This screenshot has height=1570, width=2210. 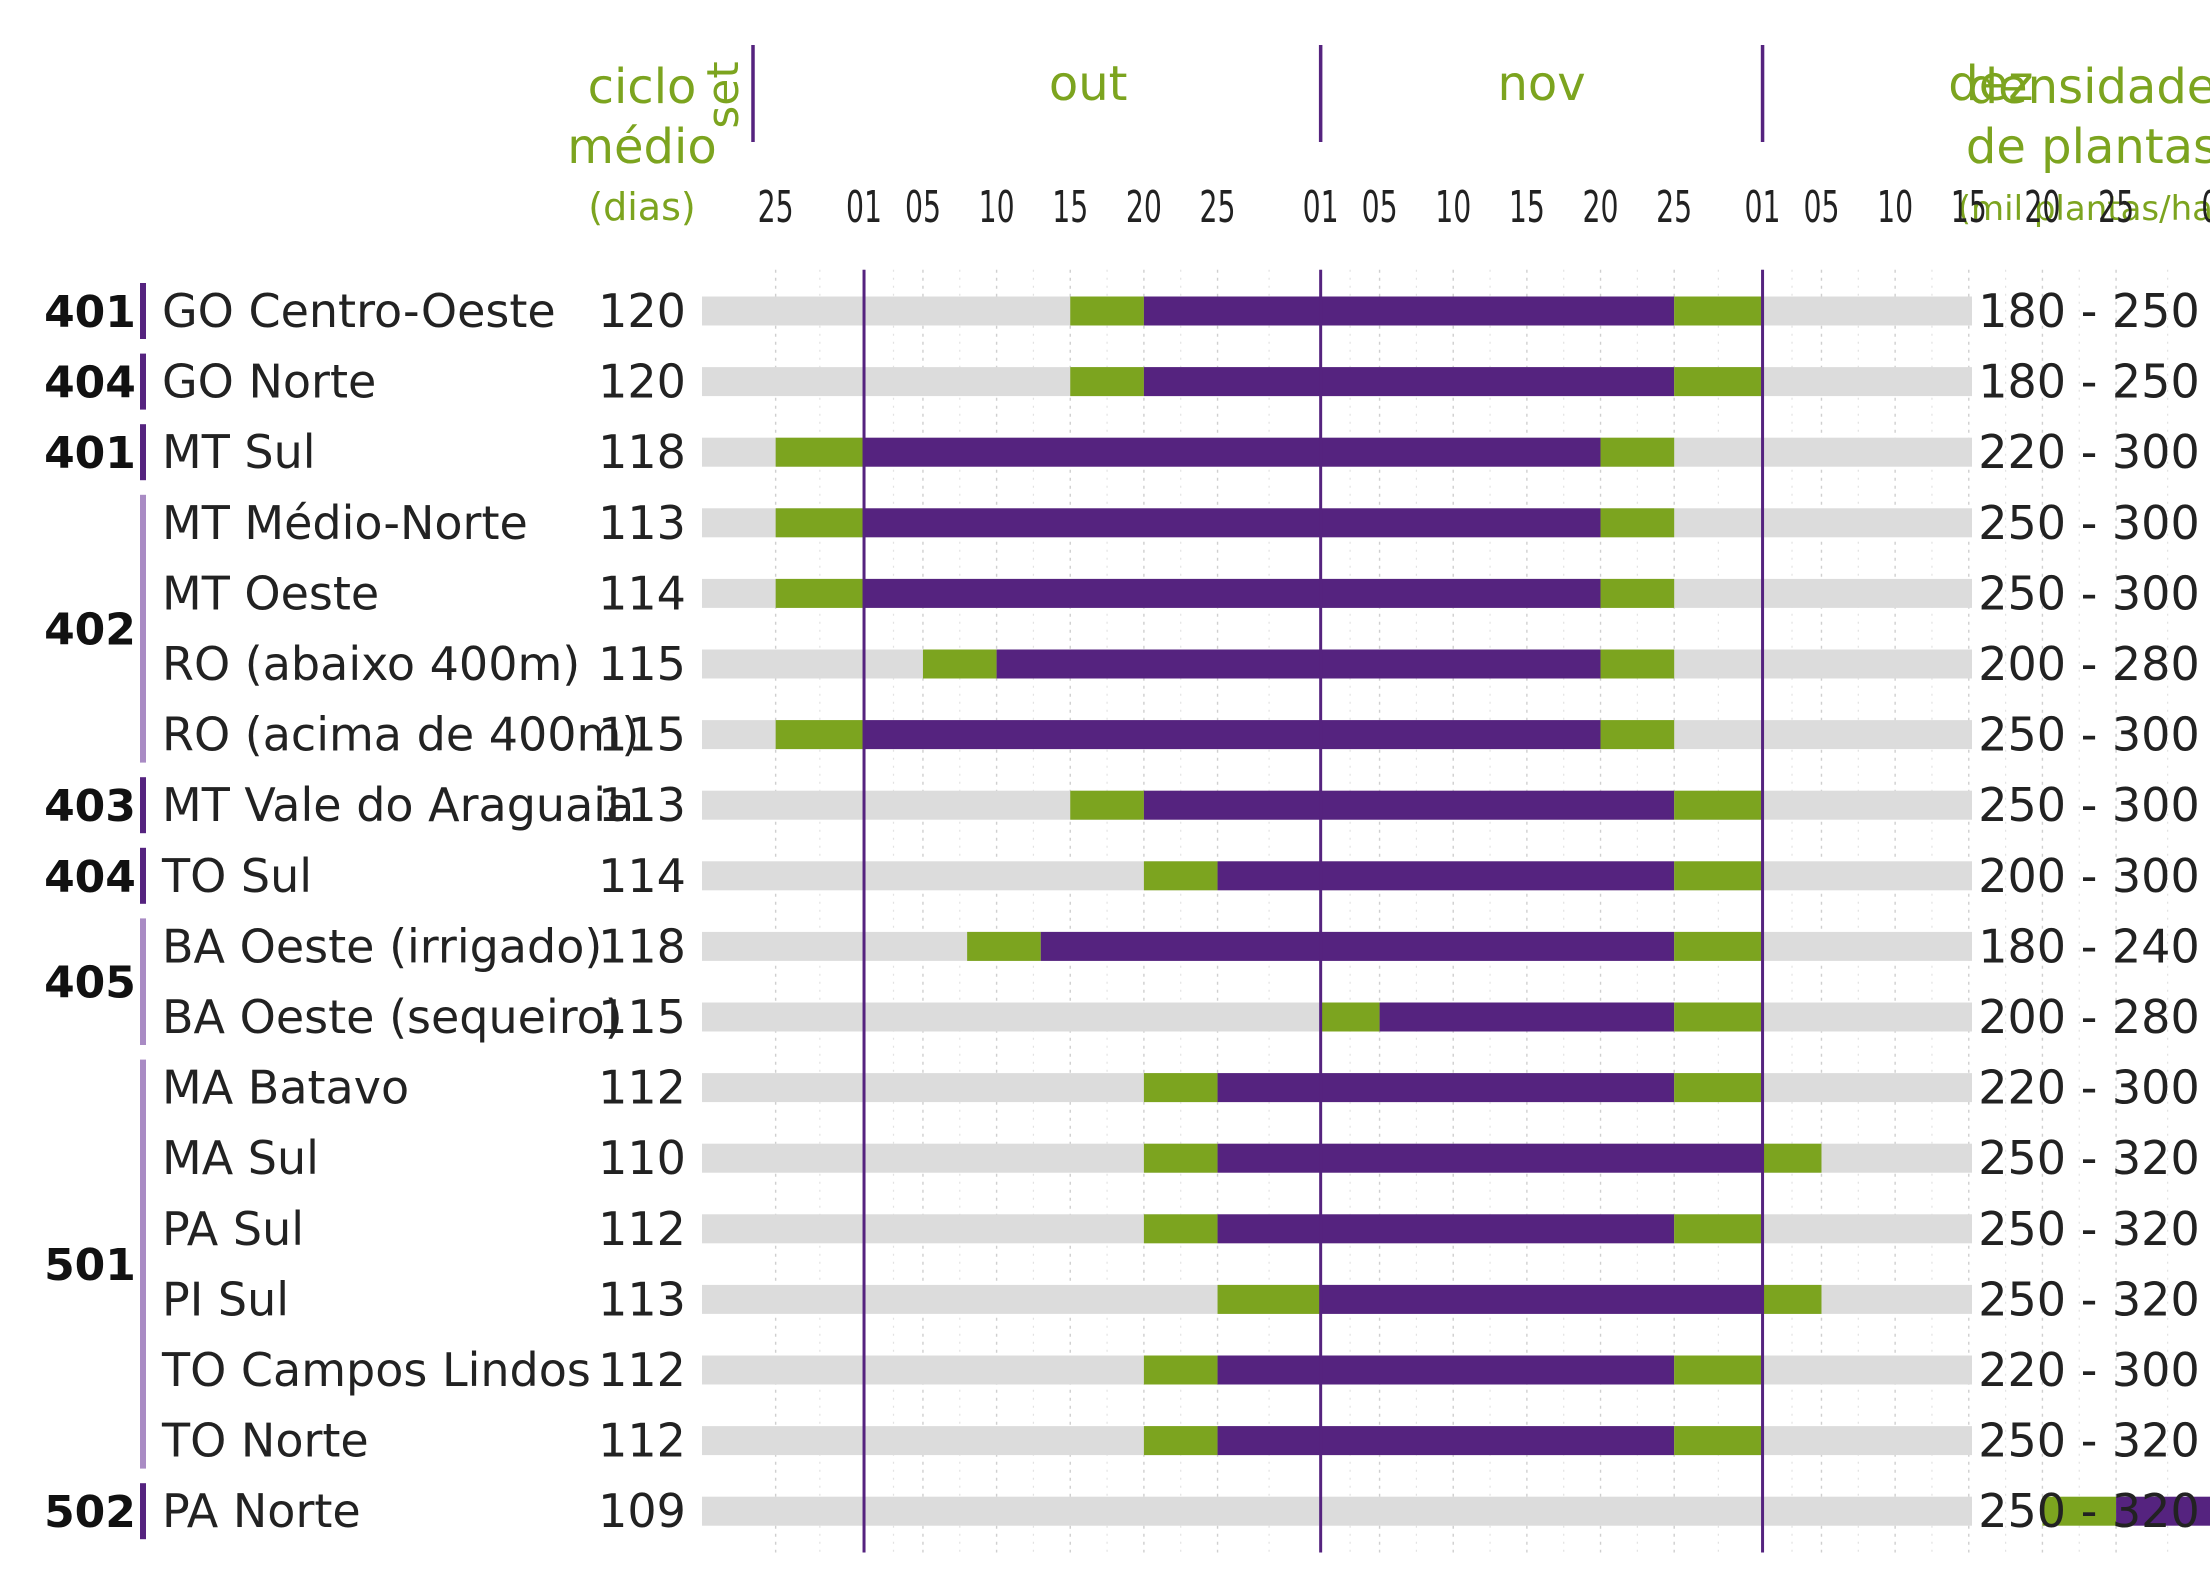 What do you see at coordinates (382, 946) in the screenshot?
I see `region-label: BA Oeste (irrigado)` at bounding box center [382, 946].